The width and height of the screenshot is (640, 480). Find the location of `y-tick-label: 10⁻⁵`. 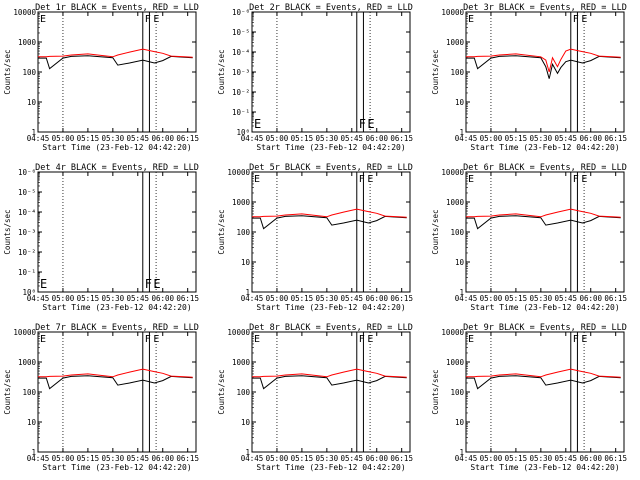

y-tick-label: 10⁻⁵ is located at coordinates (241, 32).